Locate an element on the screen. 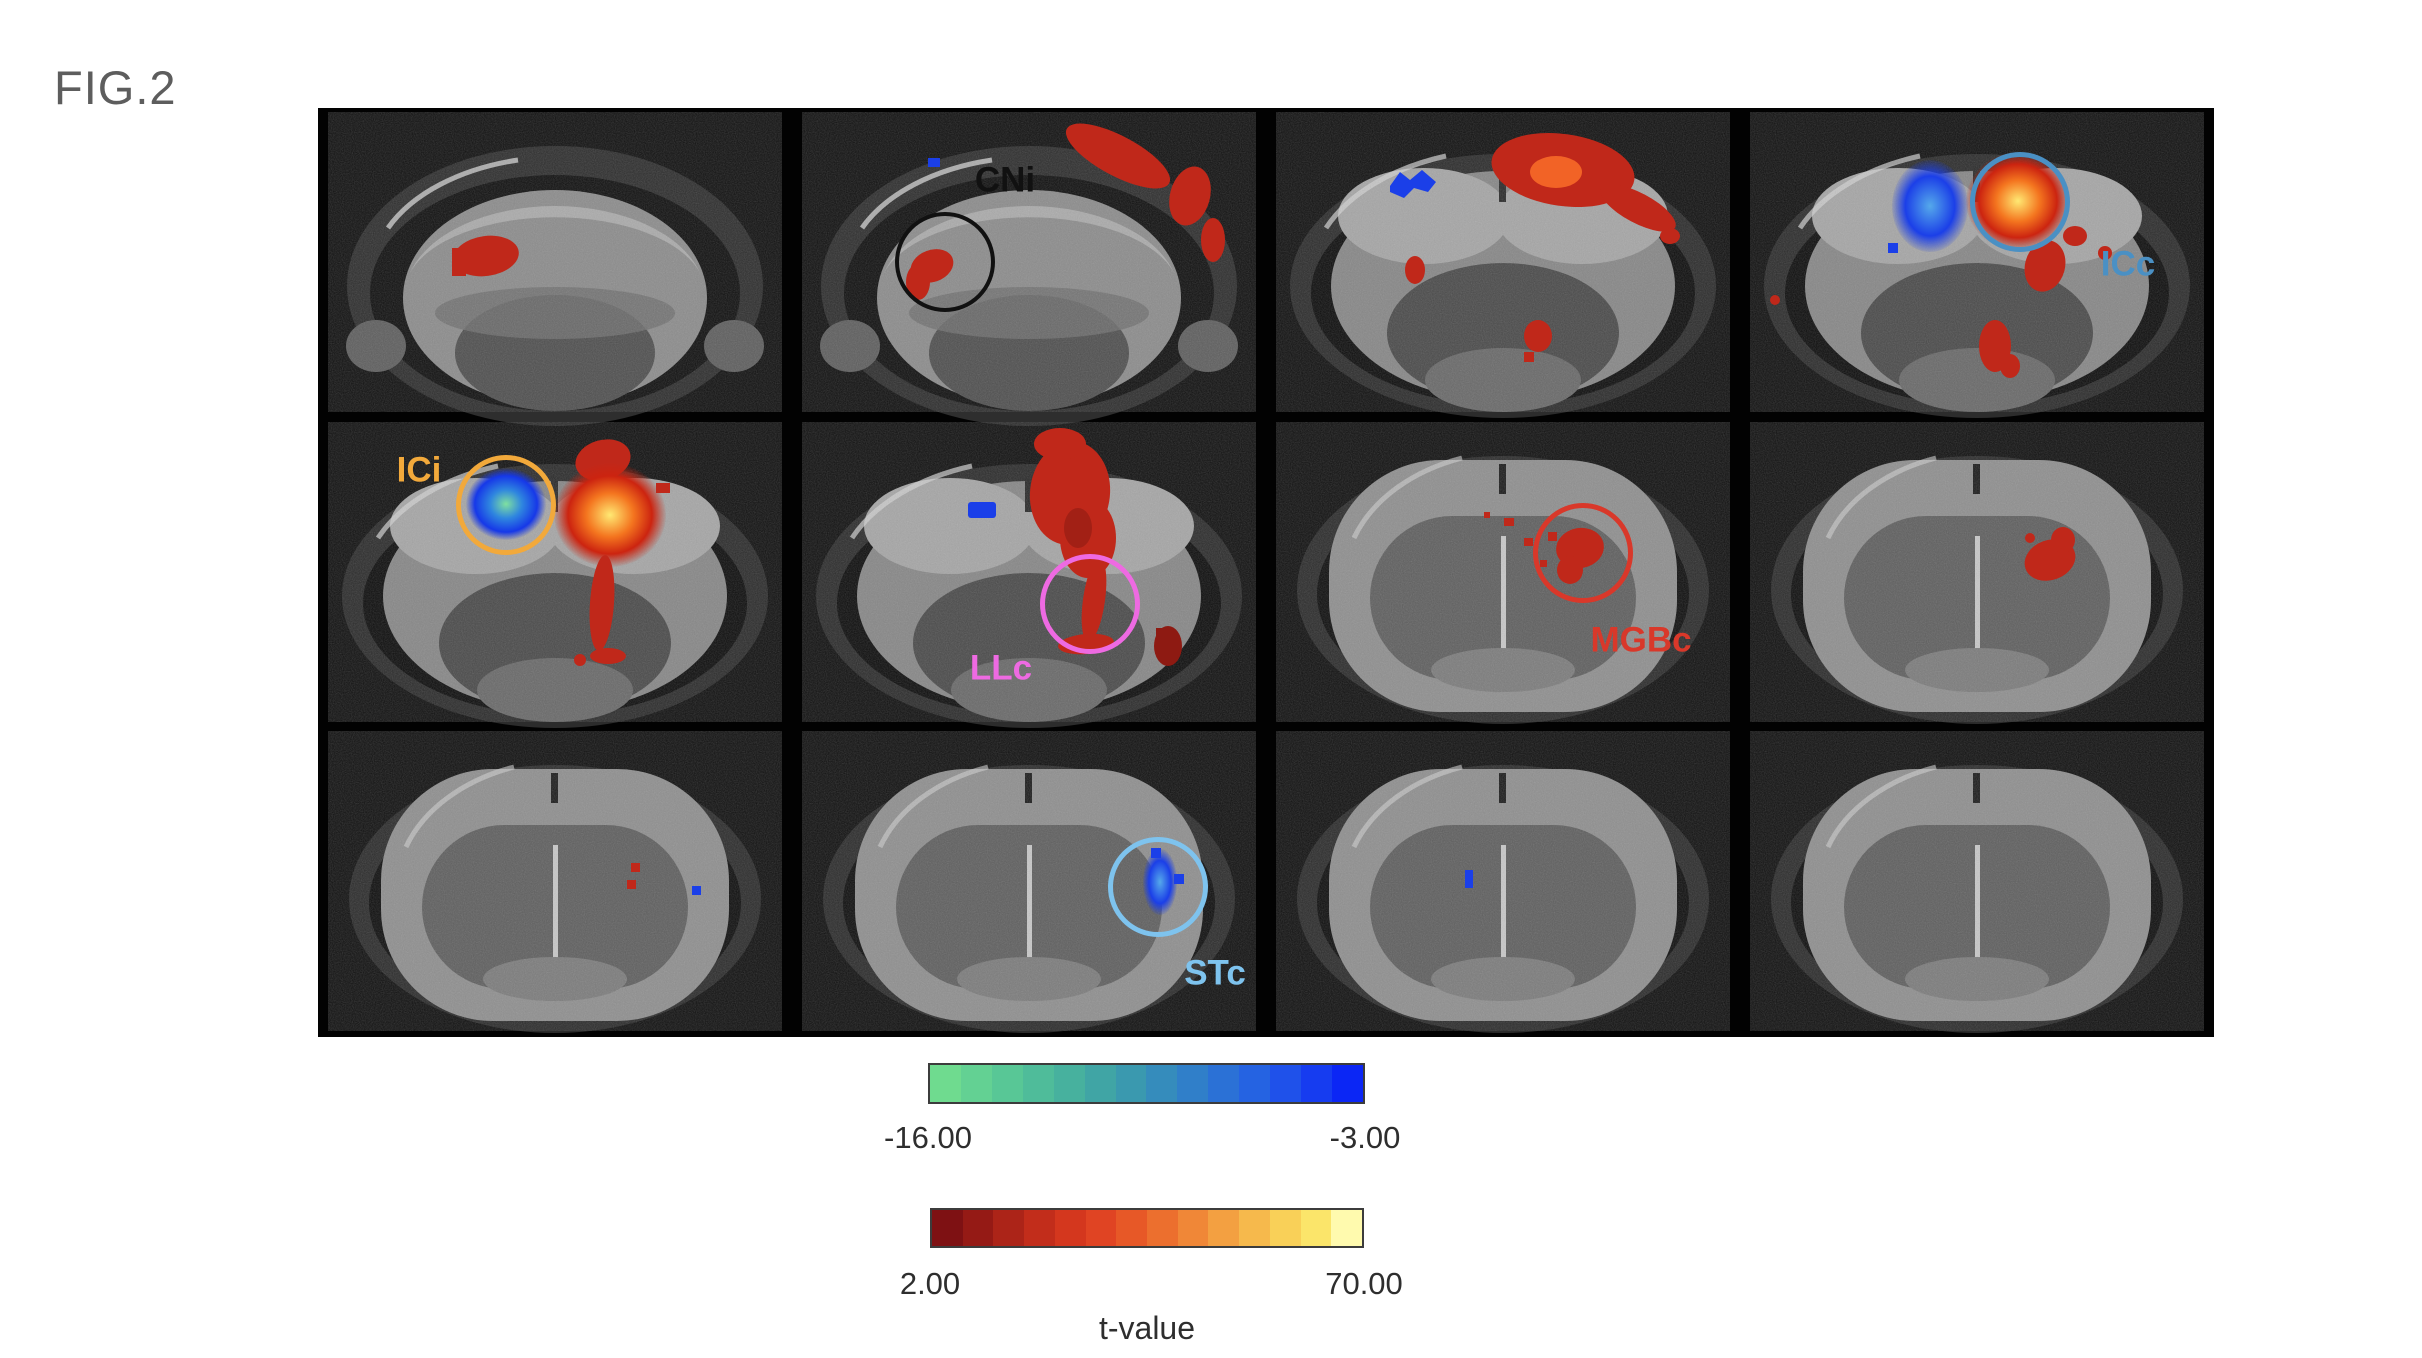  mgbc-label: MGBc is located at coordinates (1641, 640).